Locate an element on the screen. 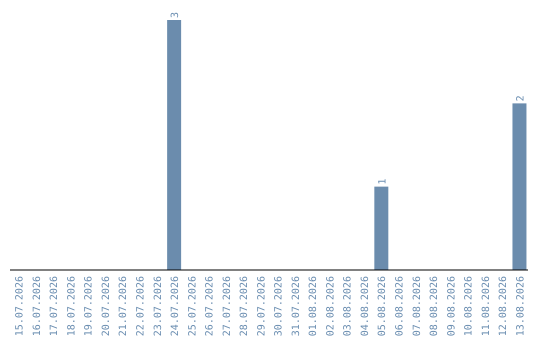  x-tick-label: 08.08.2026 is located at coordinates (434, 306).